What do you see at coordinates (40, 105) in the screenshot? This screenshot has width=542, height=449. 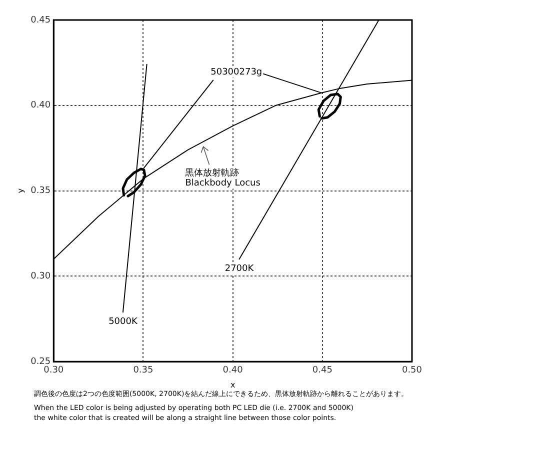 I see `y-tick-label: 0.40` at bounding box center [40, 105].